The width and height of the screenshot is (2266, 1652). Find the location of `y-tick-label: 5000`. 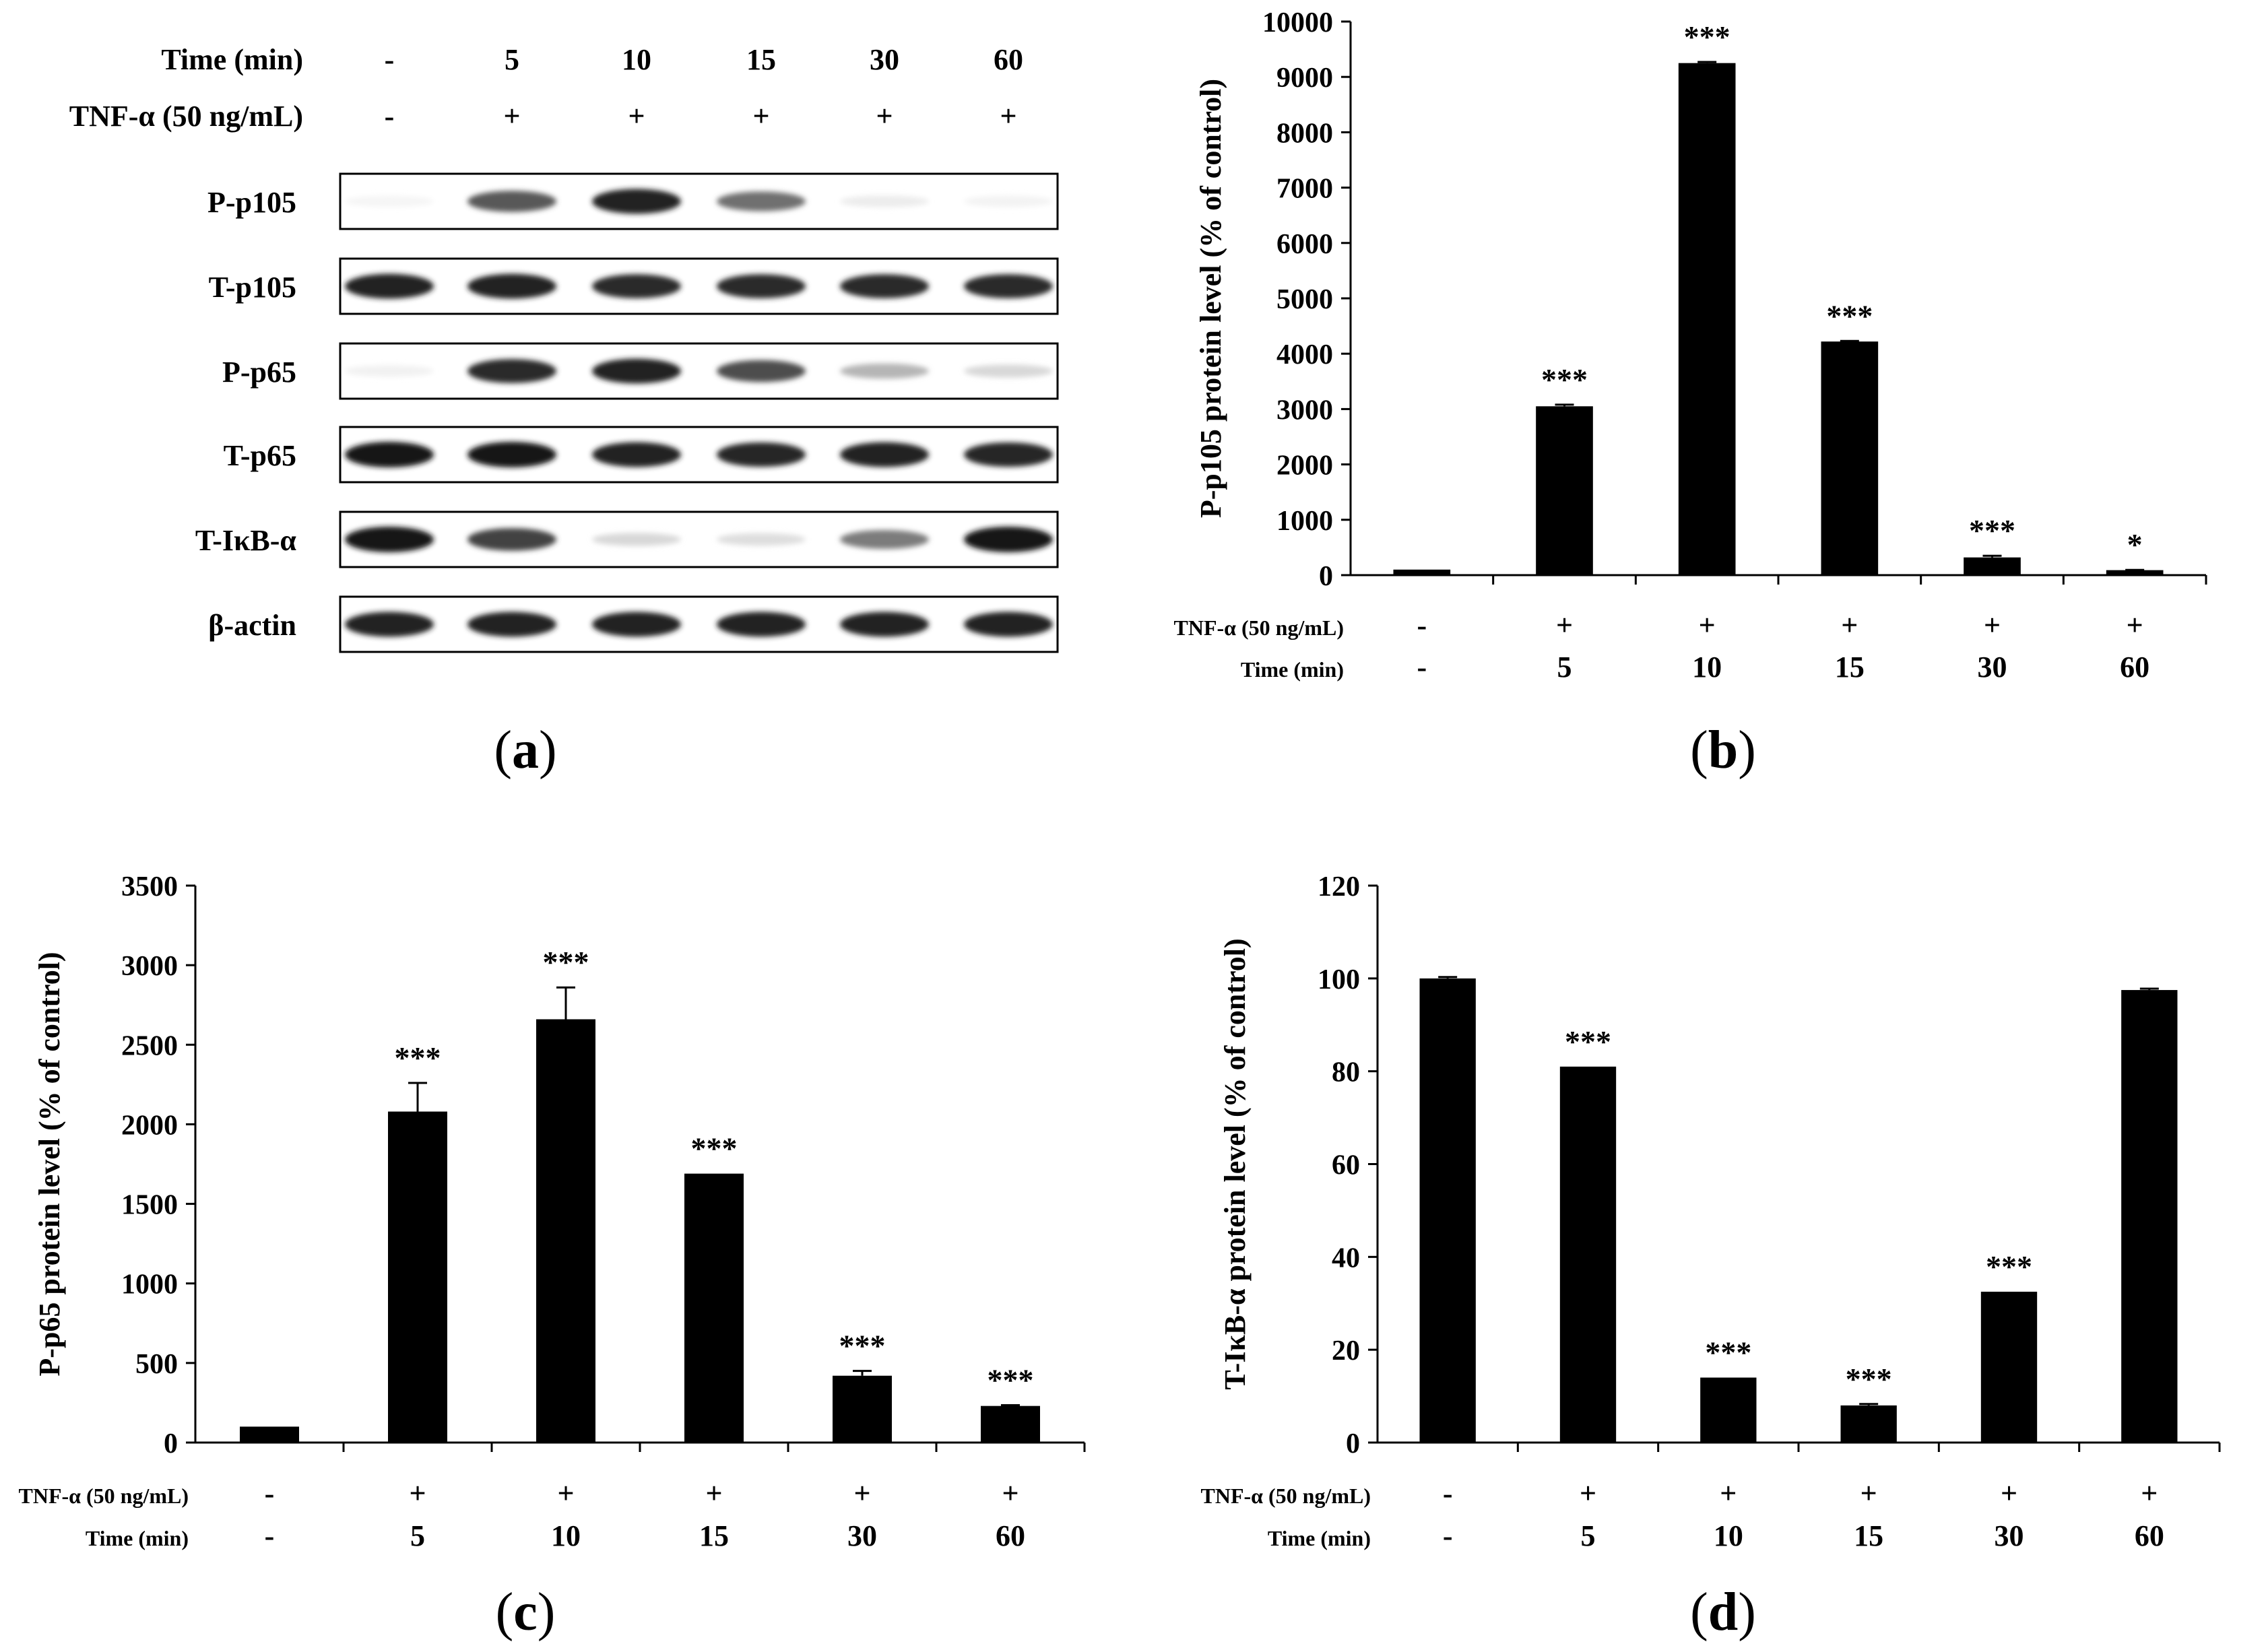

y-tick-label: 5000 is located at coordinates (1304, 299).